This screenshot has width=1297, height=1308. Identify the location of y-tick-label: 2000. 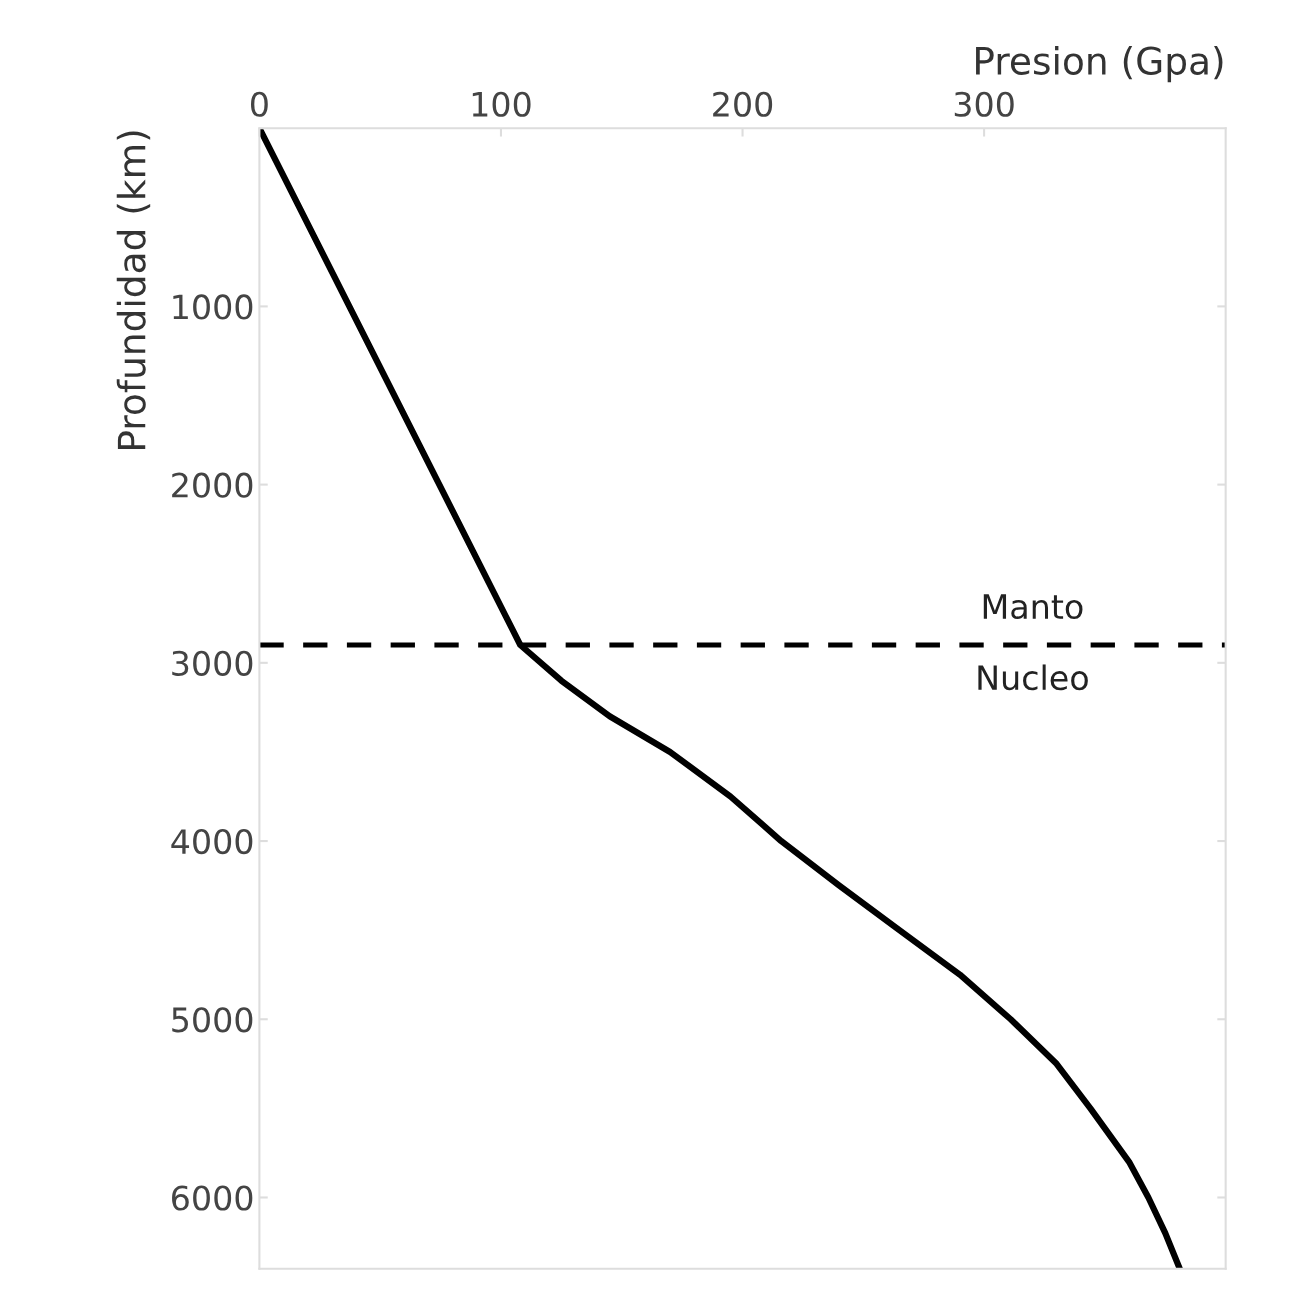
(212, 485).